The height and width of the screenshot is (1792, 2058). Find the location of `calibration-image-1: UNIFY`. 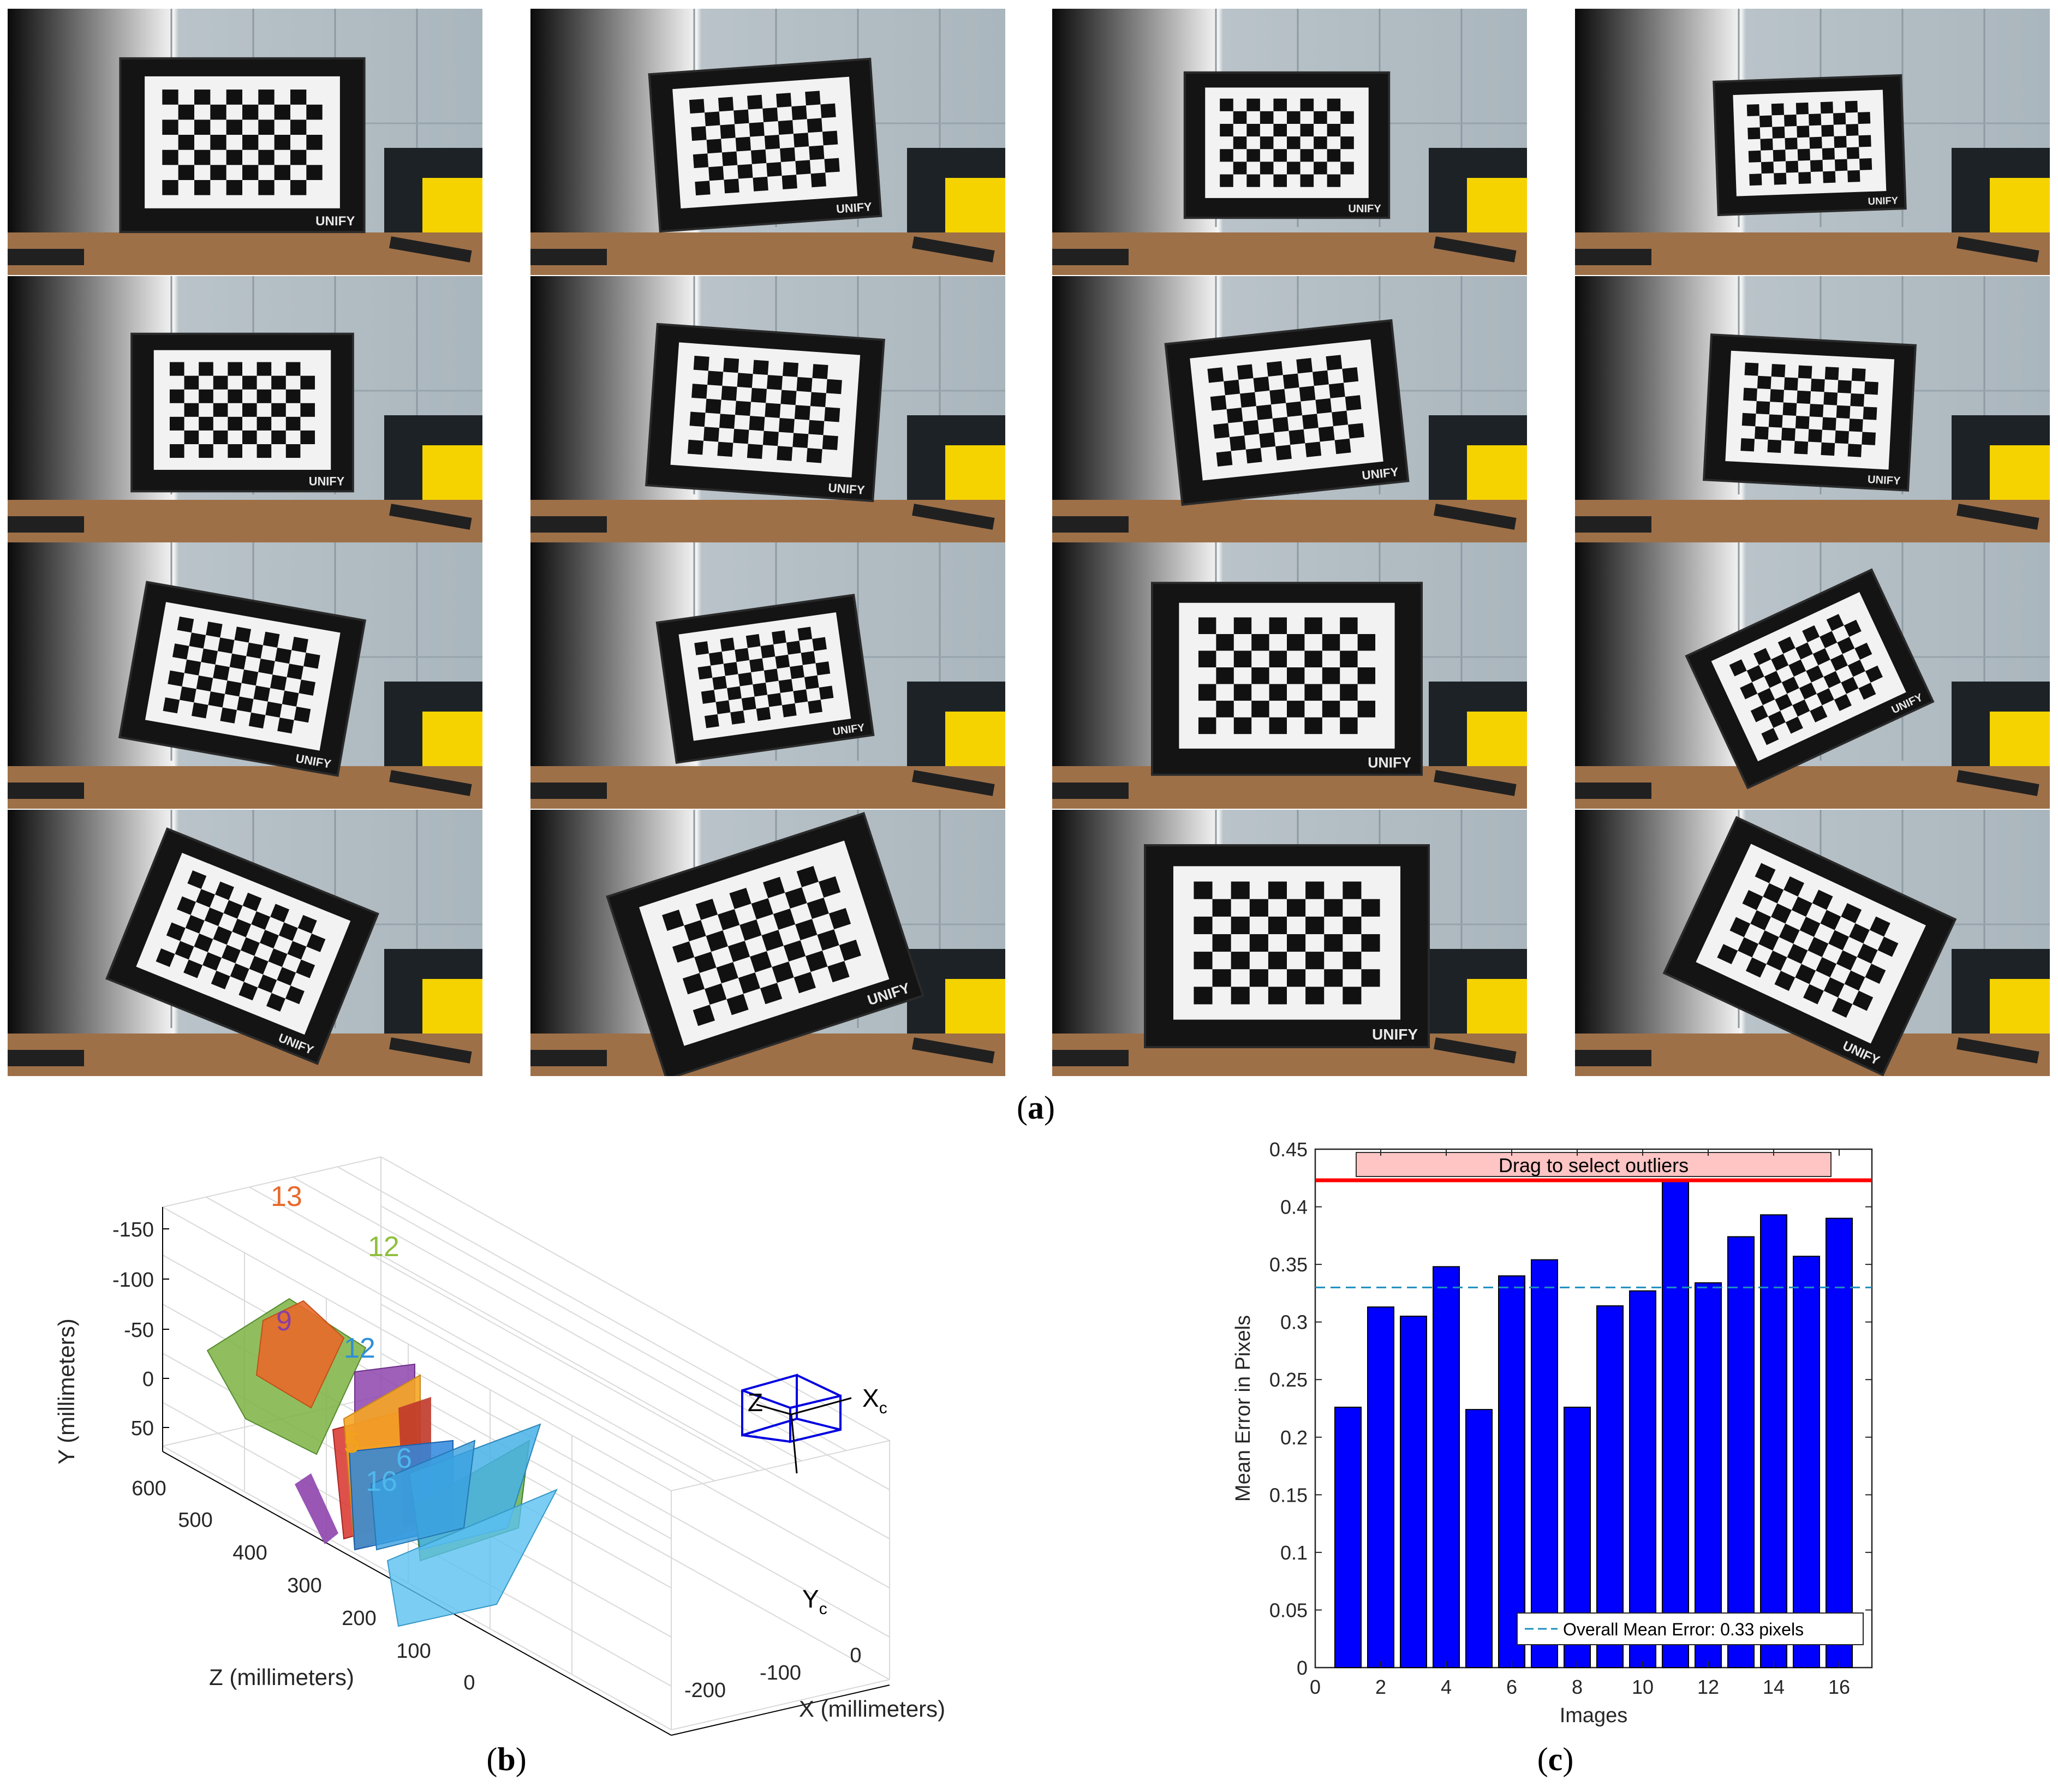

calibration-image-1: UNIFY is located at coordinates (245, 142).